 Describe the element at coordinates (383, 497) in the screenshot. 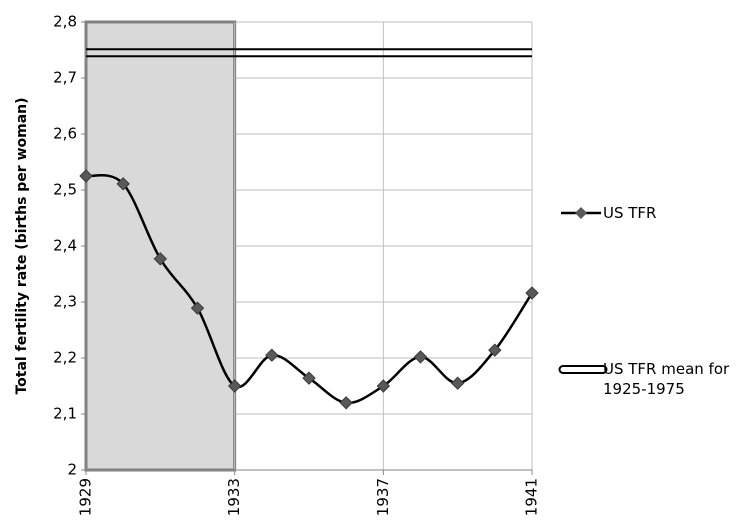

I see `x-tick-label: 1937` at that location.